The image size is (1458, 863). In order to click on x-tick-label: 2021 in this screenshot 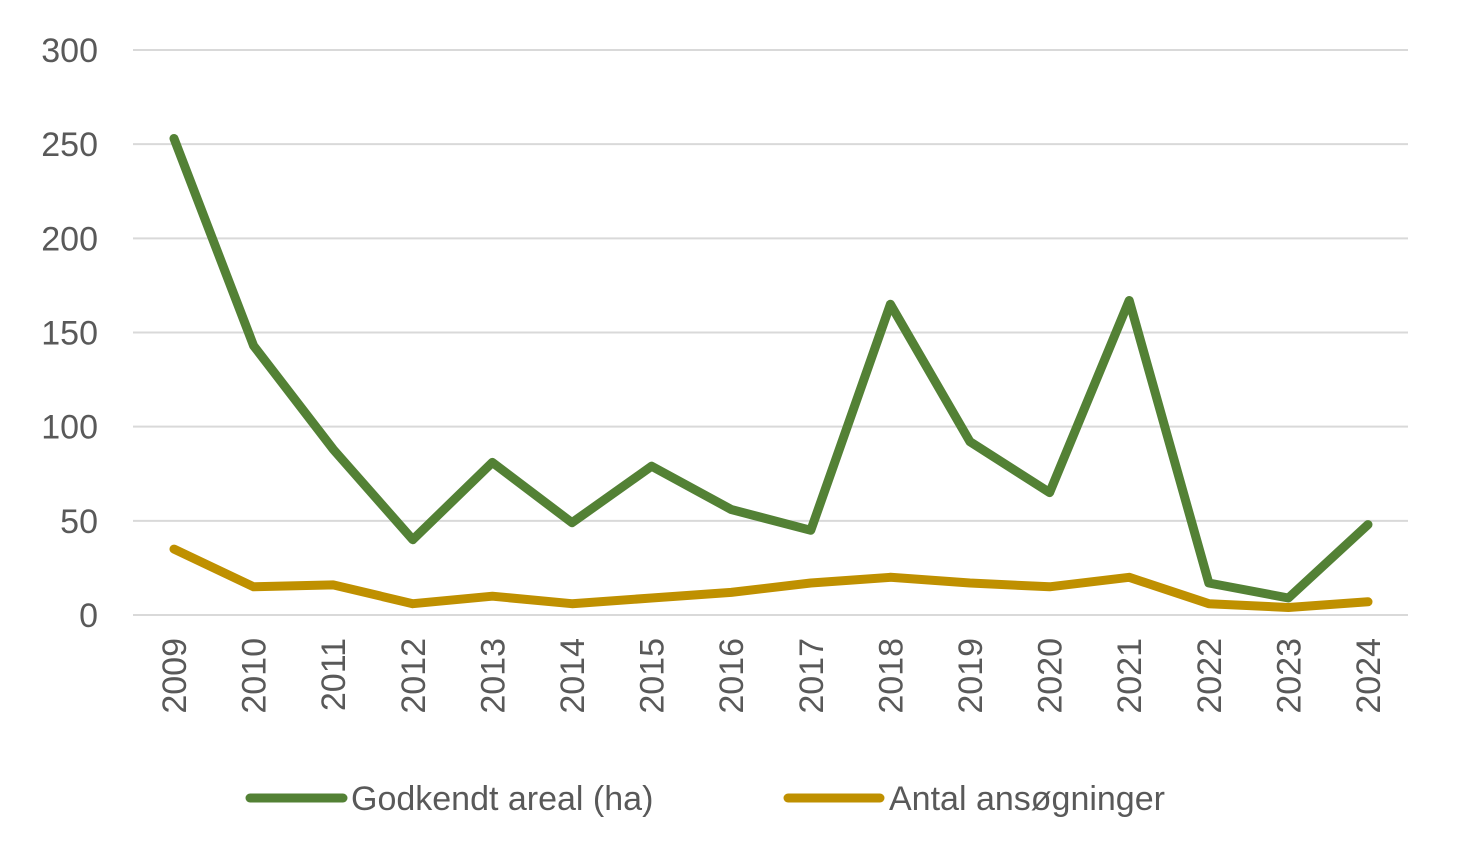, I will do `click(1130, 676)`.